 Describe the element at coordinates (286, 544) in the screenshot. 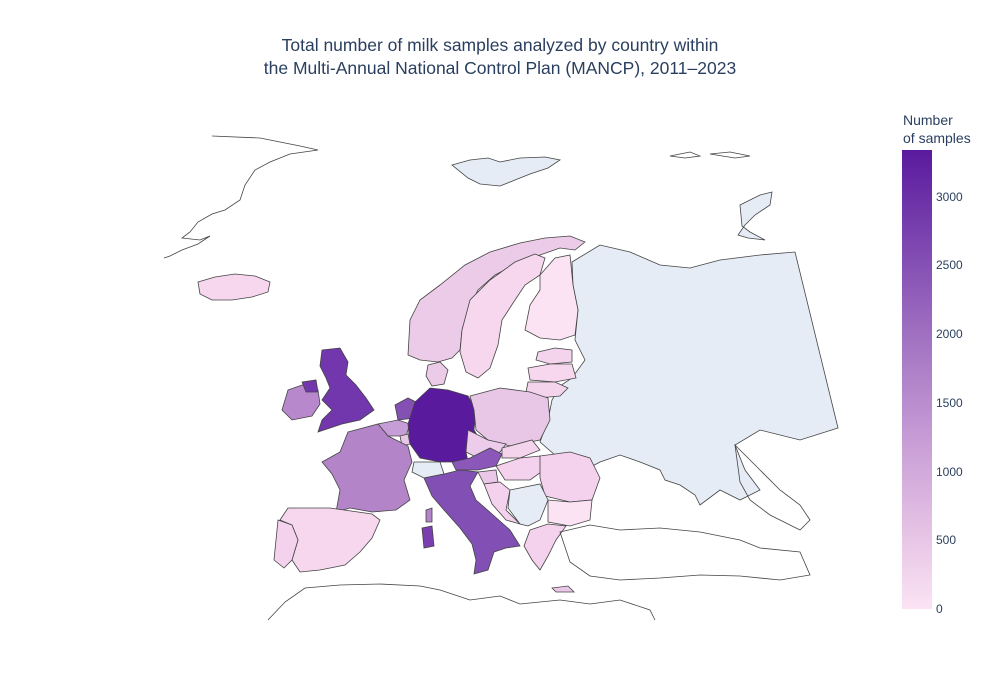

I see `country-portugal` at that location.